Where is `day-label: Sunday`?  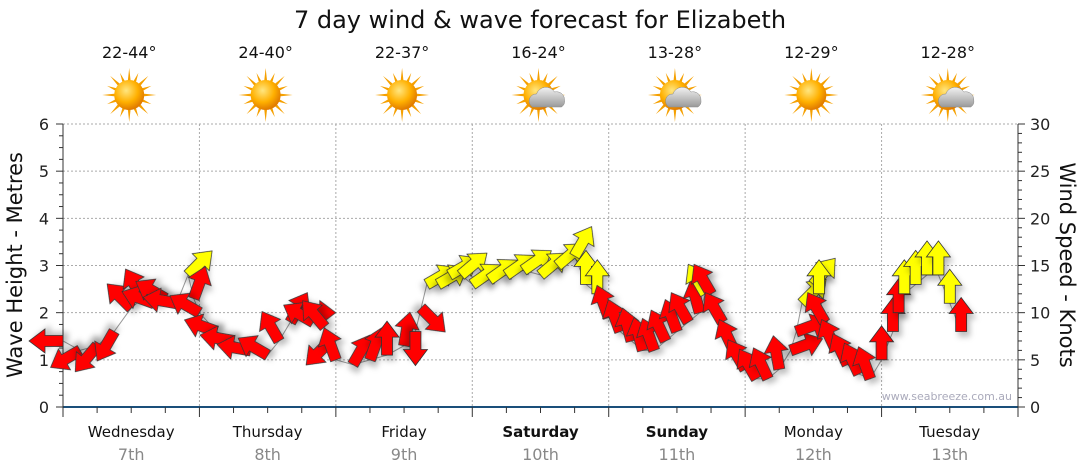 day-label: Sunday is located at coordinates (677, 432).